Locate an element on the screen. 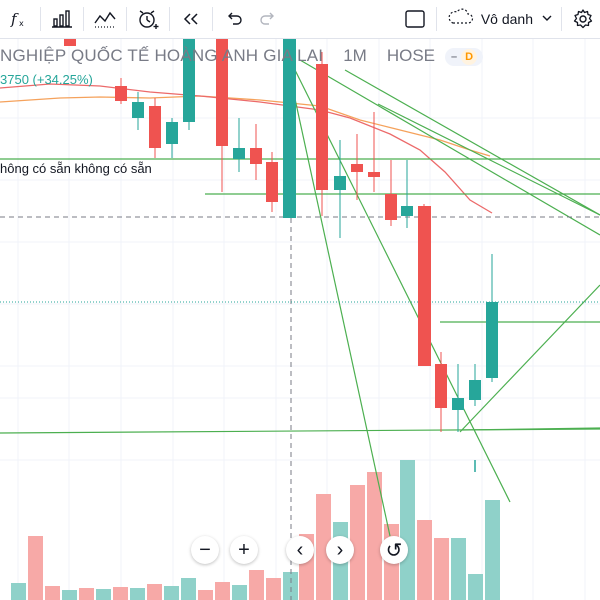 Image resolution: width=600 pixels, height=600 pixels. zoom-in-button: + is located at coordinates (244, 550).